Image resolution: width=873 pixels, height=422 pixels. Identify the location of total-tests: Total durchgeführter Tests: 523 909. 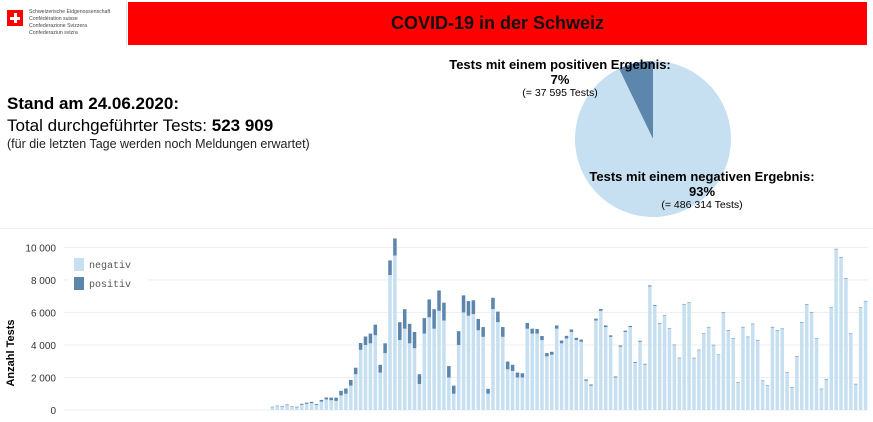
(140, 126).